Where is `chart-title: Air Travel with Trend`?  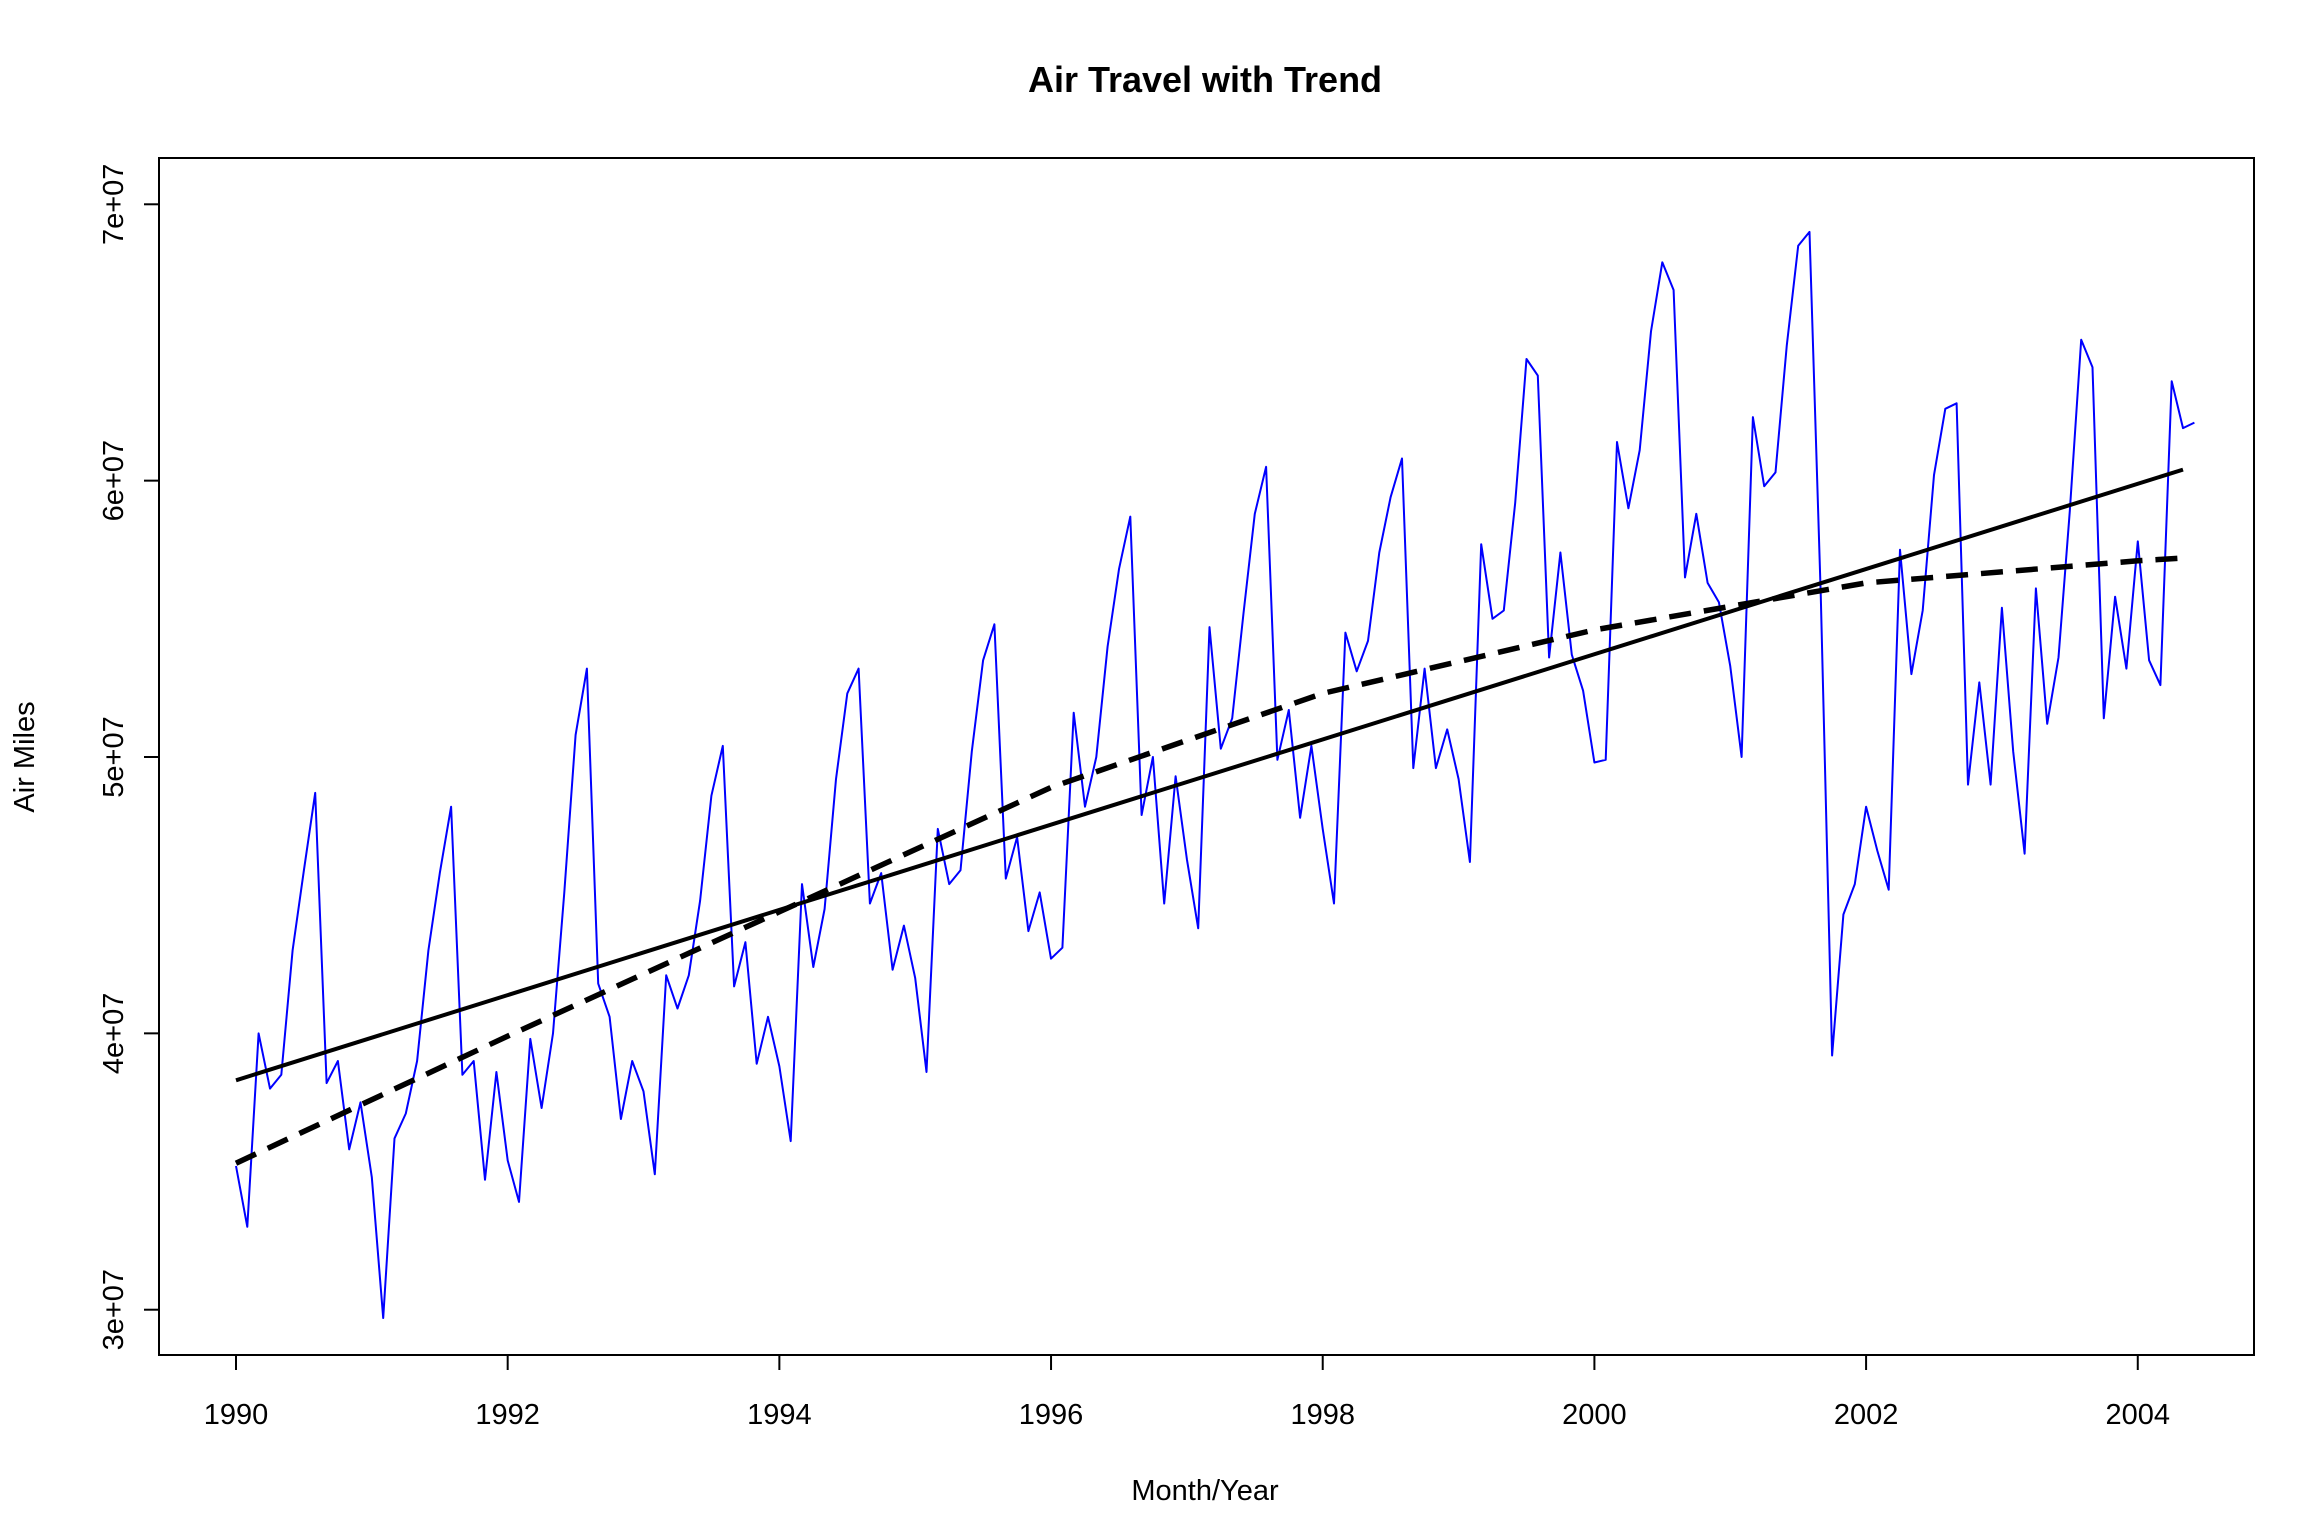
chart-title: Air Travel with Trend is located at coordinates (1205, 79).